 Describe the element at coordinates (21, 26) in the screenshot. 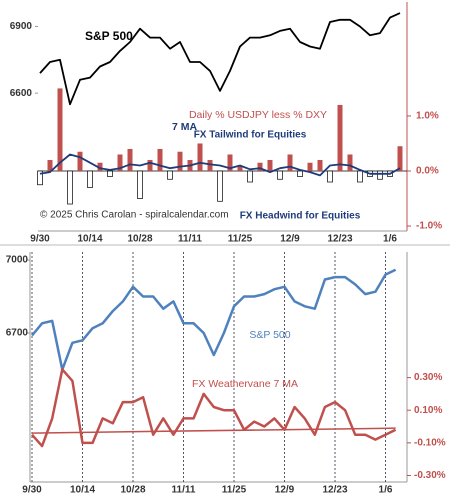

I see `y-tick-label: 6900` at that location.